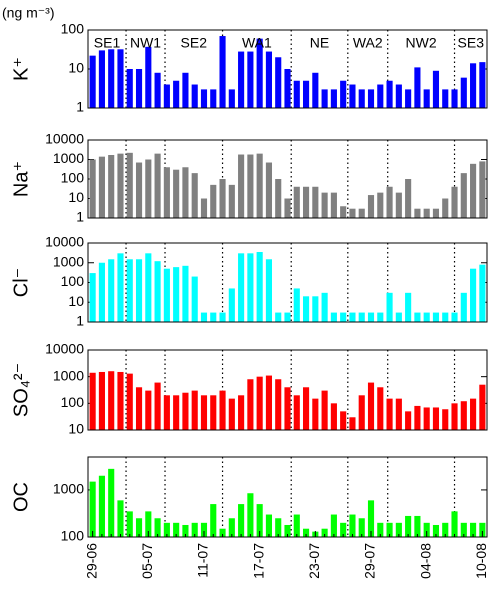 The height and width of the screenshot is (605, 500). What do you see at coordinates (471, 43) in the screenshot?
I see `period-label: SE3` at bounding box center [471, 43].